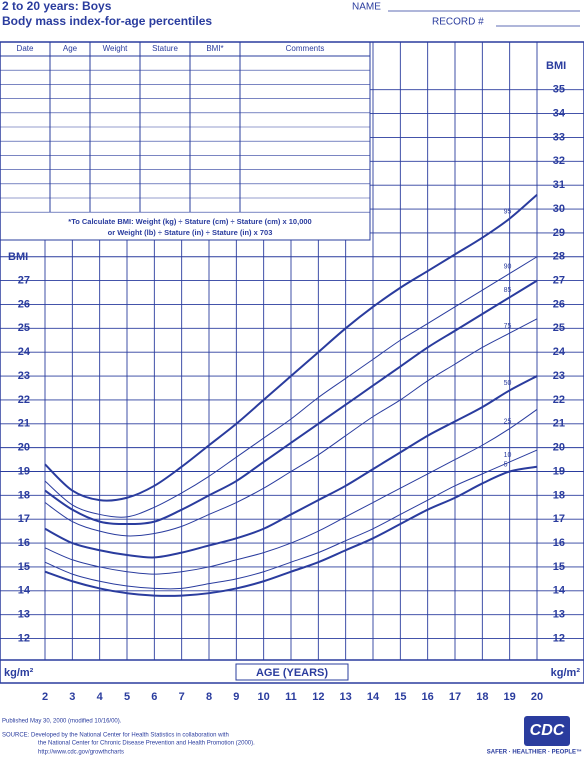  What do you see at coordinates (19, 673) in the screenshot?
I see `y-unit-left: kg/m²` at bounding box center [19, 673].